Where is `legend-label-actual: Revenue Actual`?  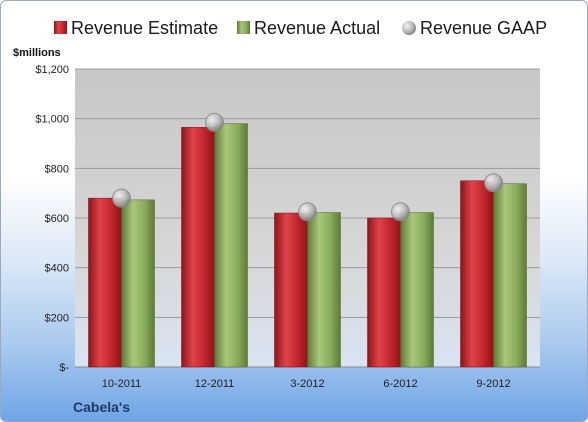
legend-label-actual: Revenue Actual is located at coordinates (317, 28).